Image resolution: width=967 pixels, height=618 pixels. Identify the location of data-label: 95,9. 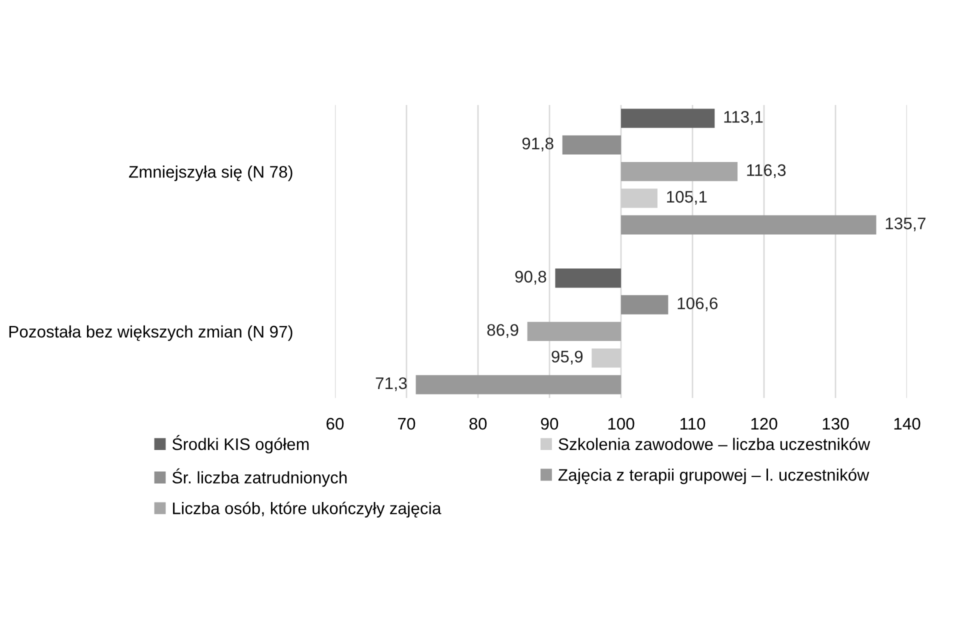
(567, 357).